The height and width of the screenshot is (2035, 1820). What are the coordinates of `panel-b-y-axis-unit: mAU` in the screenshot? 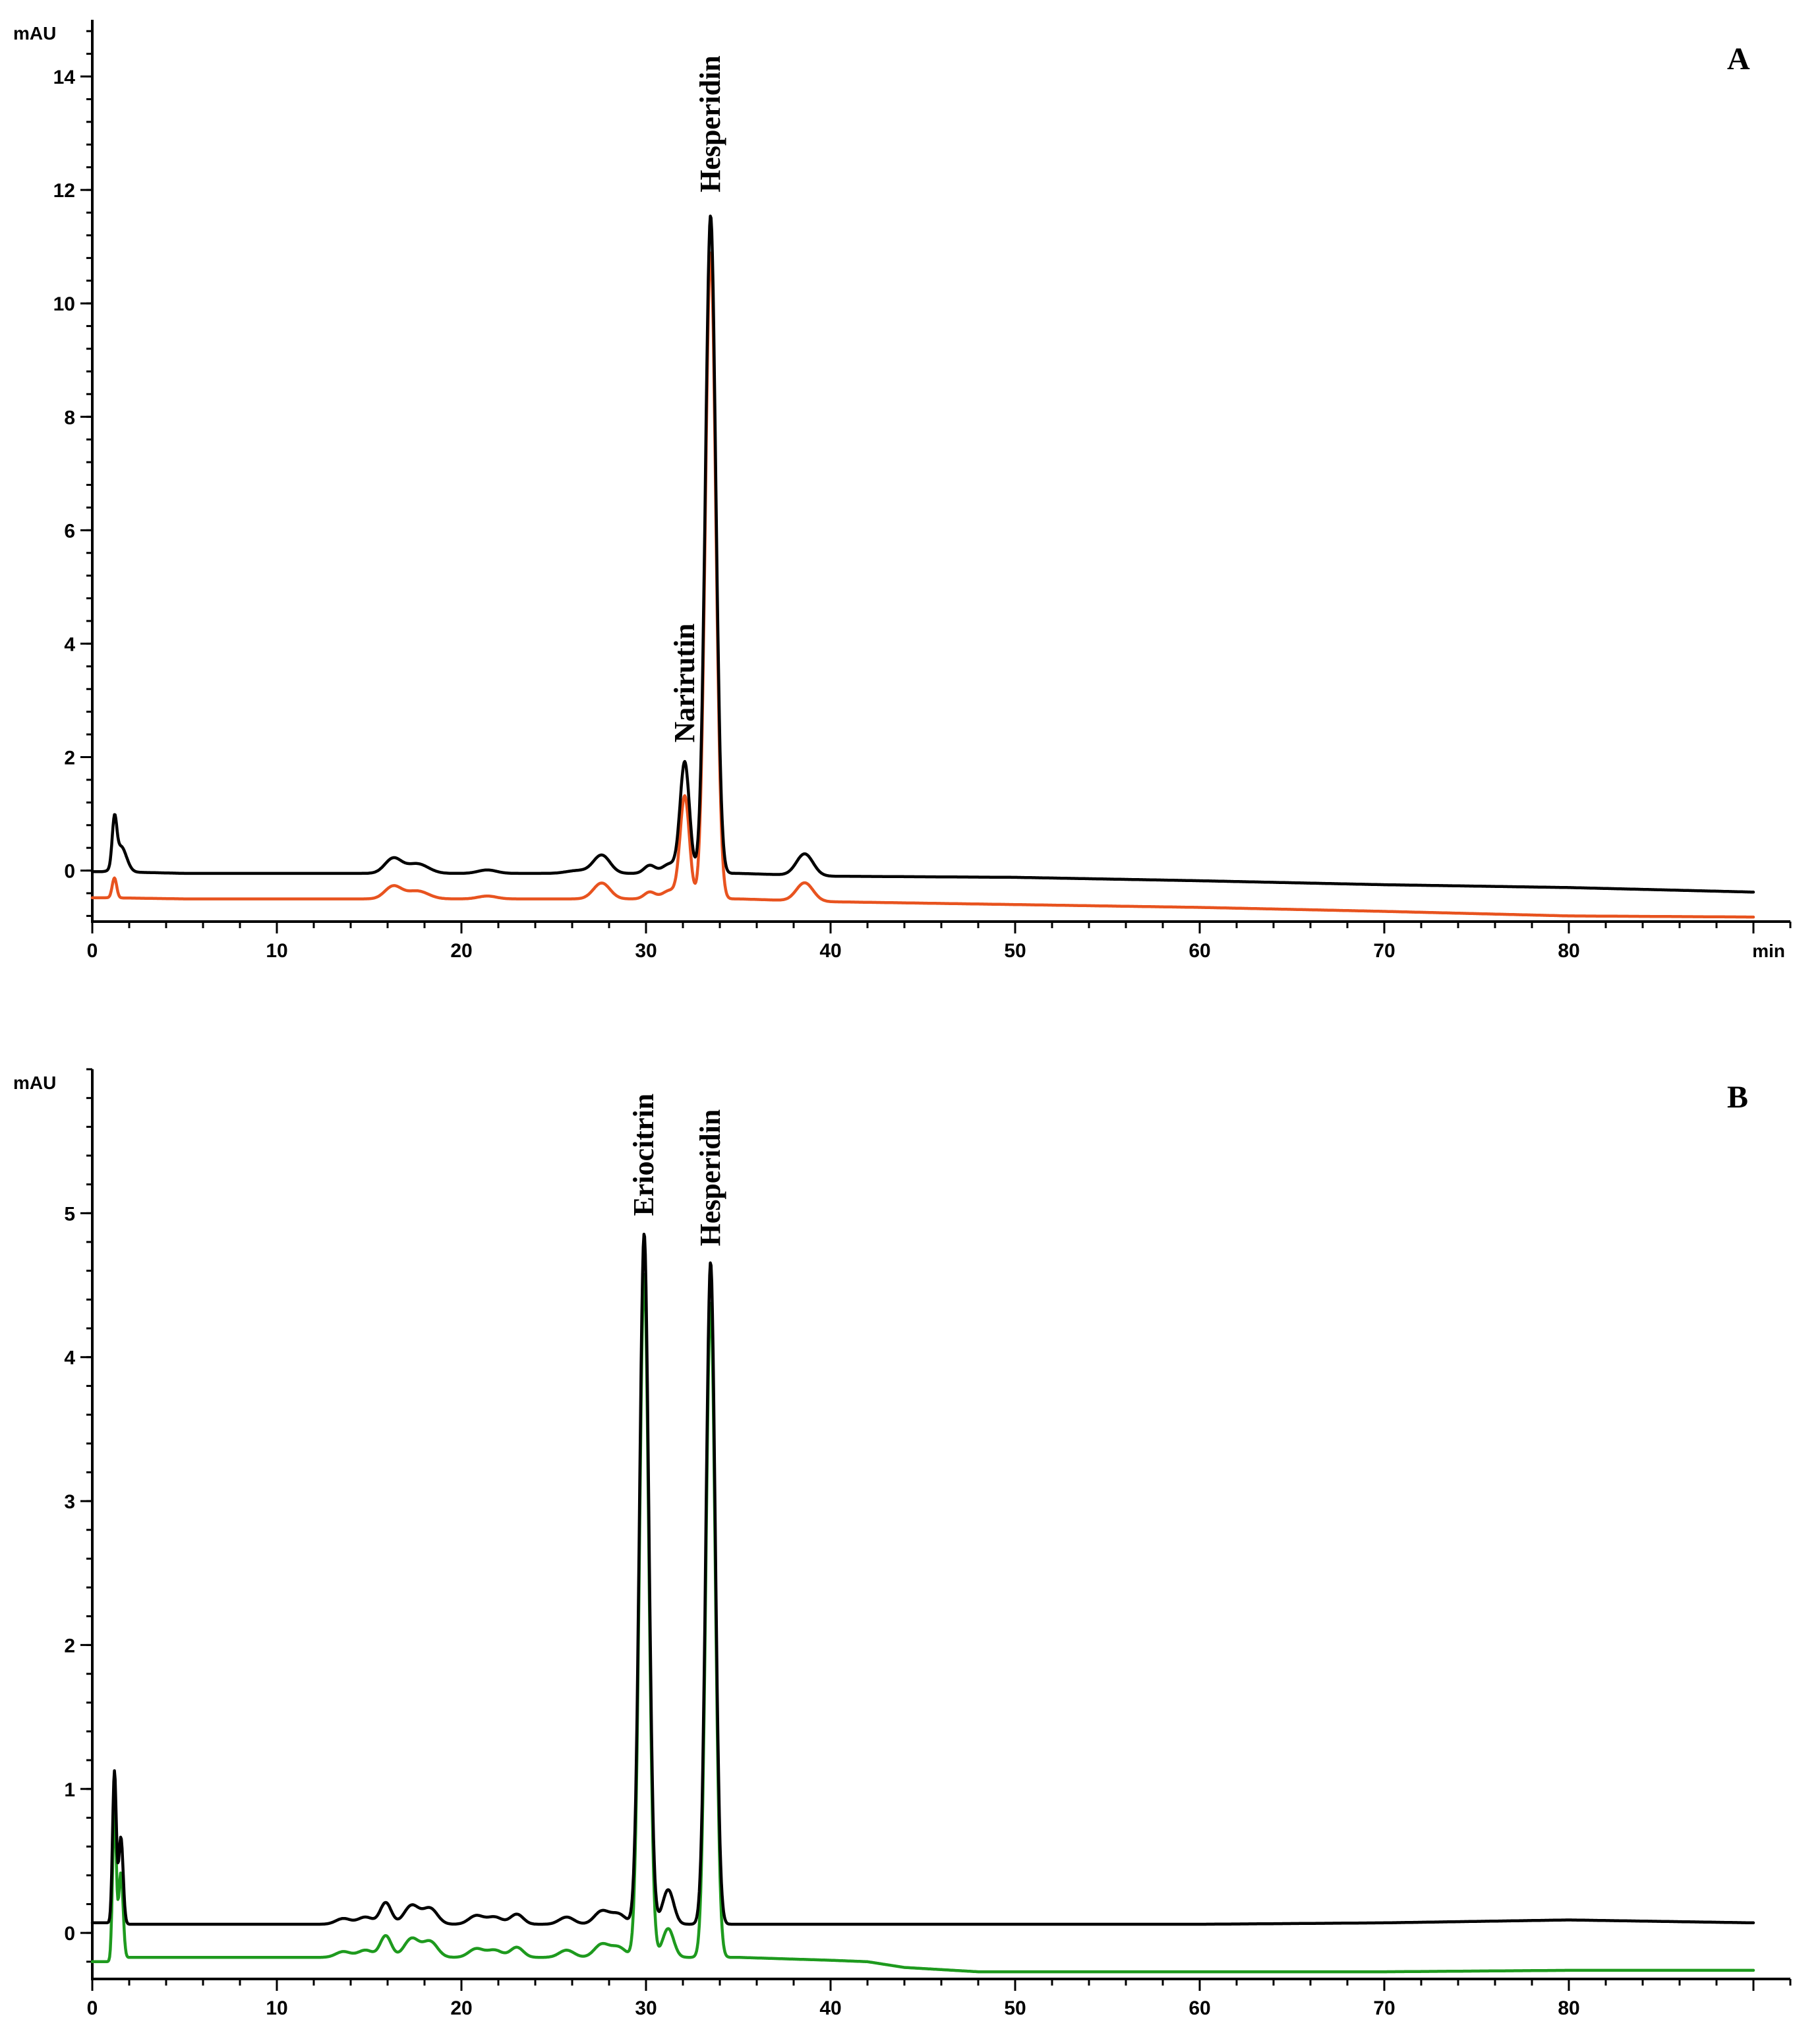 It's located at (34, 1083).